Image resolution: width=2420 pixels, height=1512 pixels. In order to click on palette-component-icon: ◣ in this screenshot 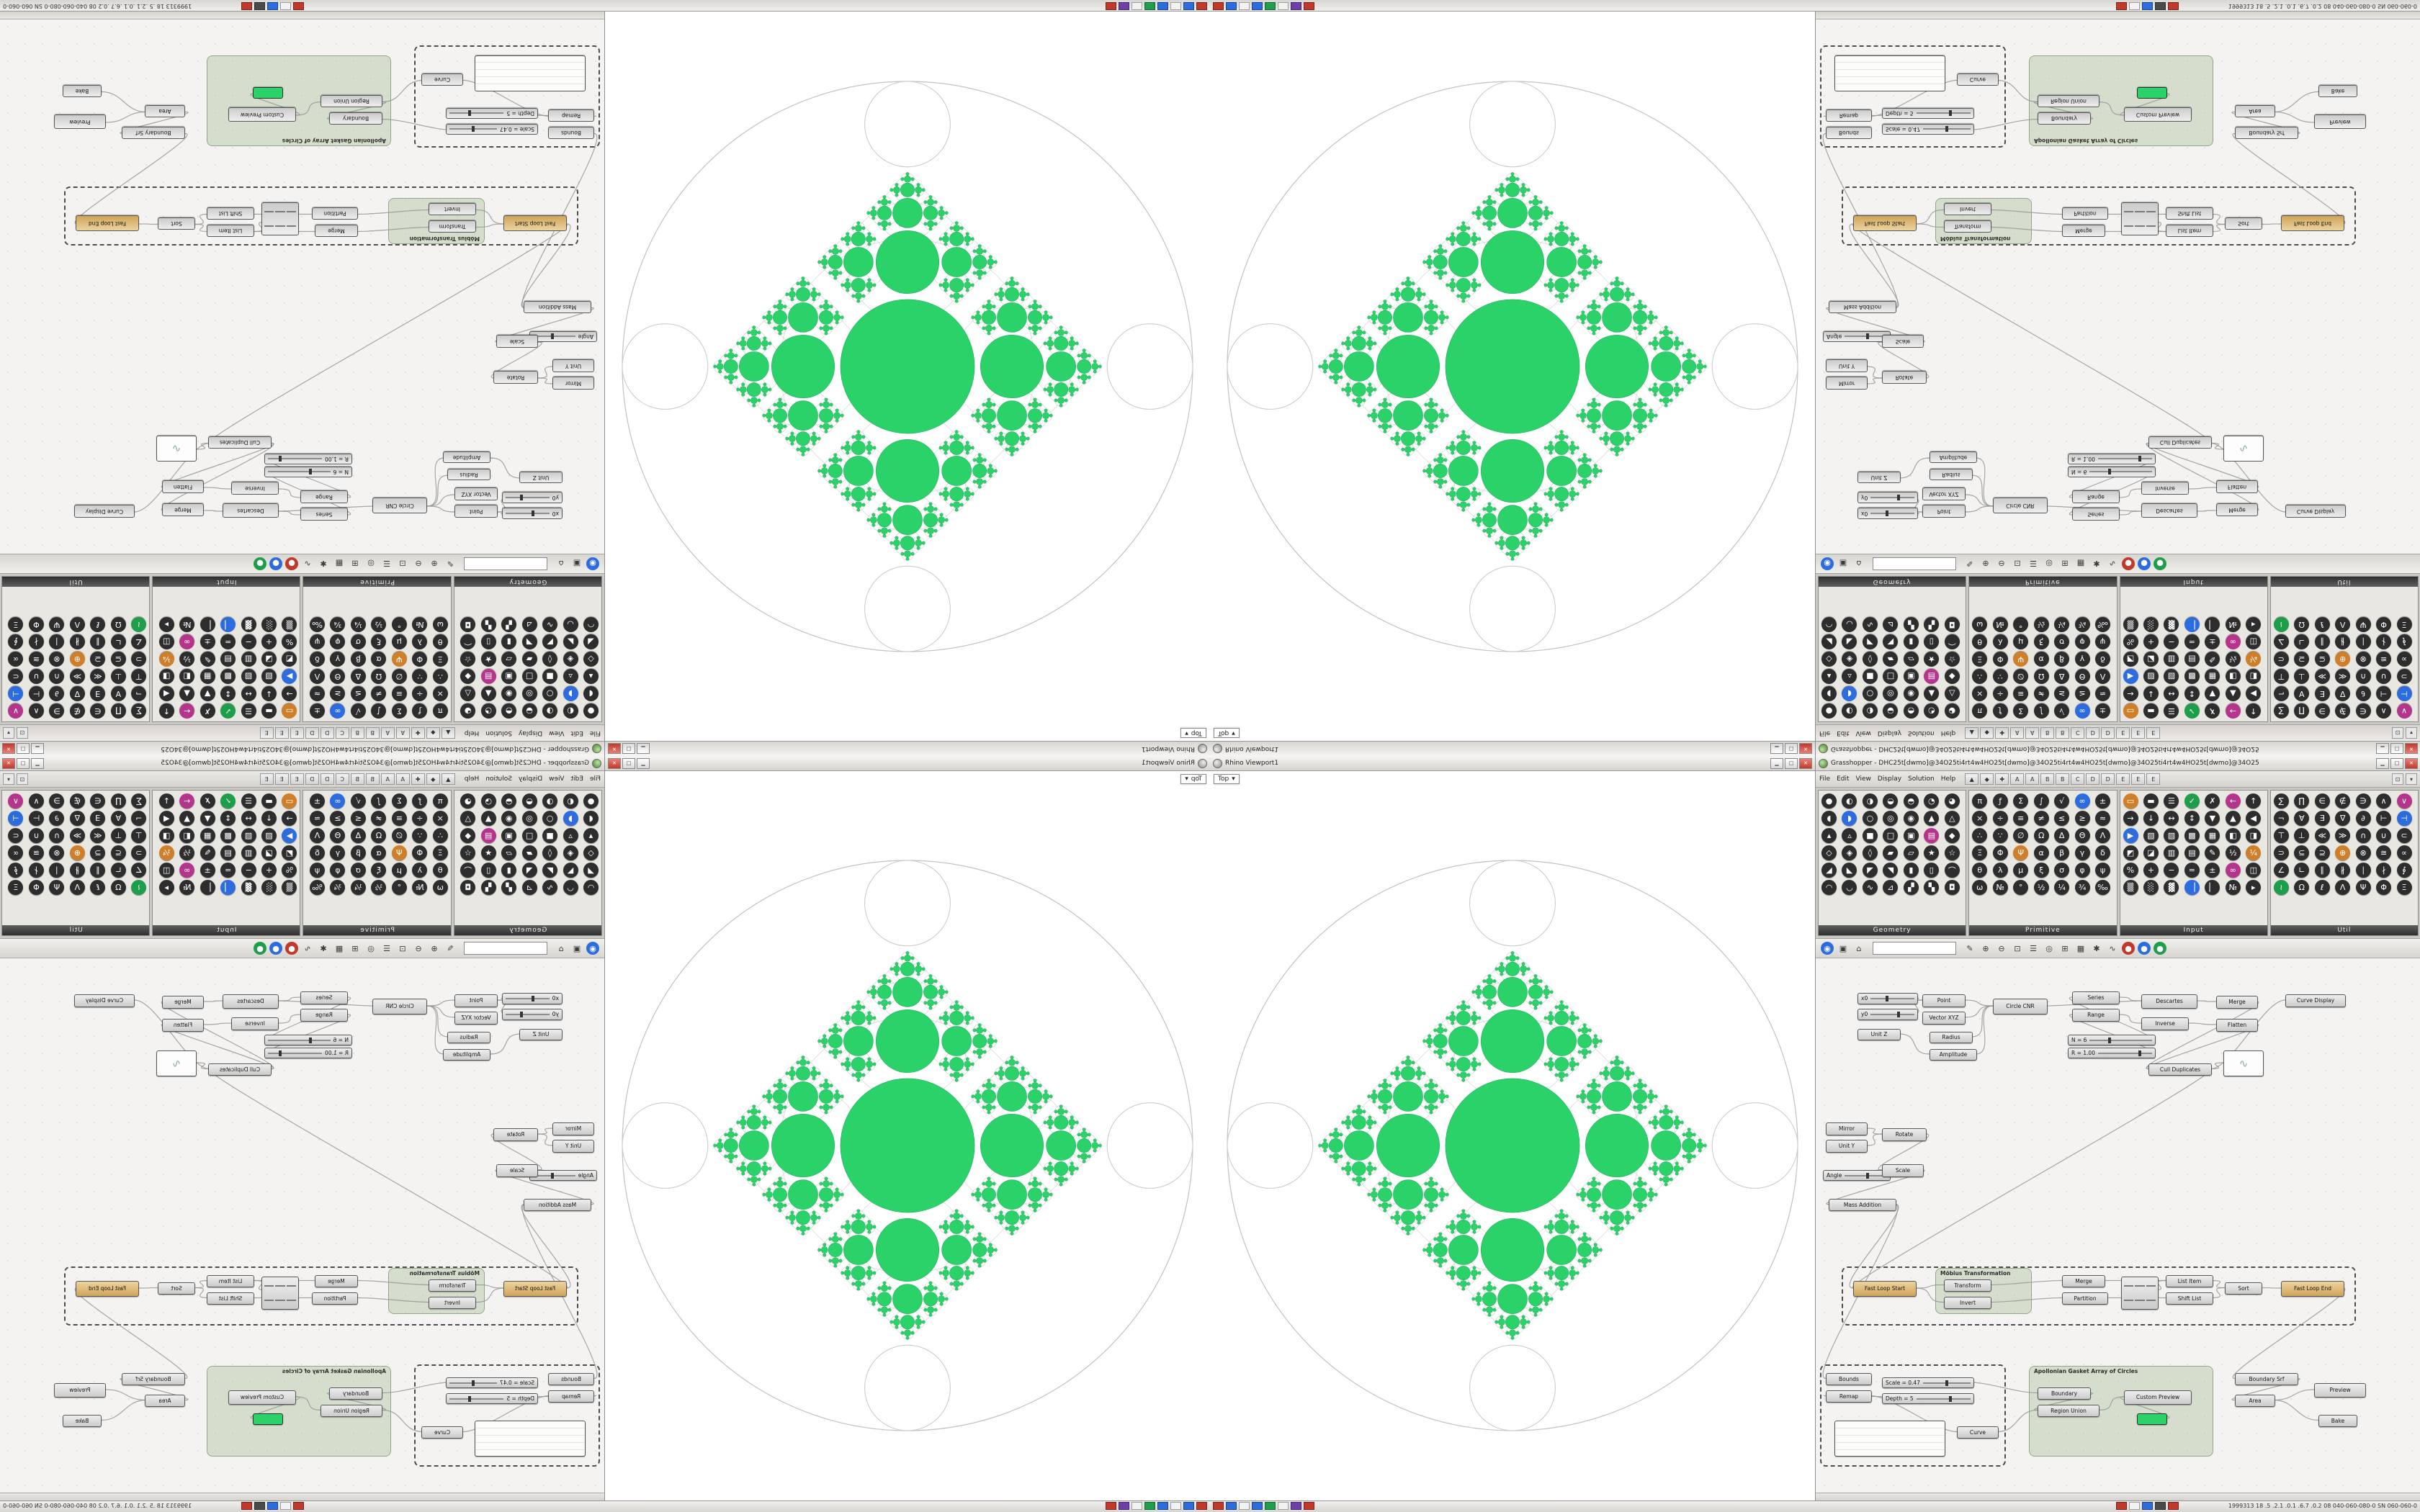, I will do `click(1849, 870)`.